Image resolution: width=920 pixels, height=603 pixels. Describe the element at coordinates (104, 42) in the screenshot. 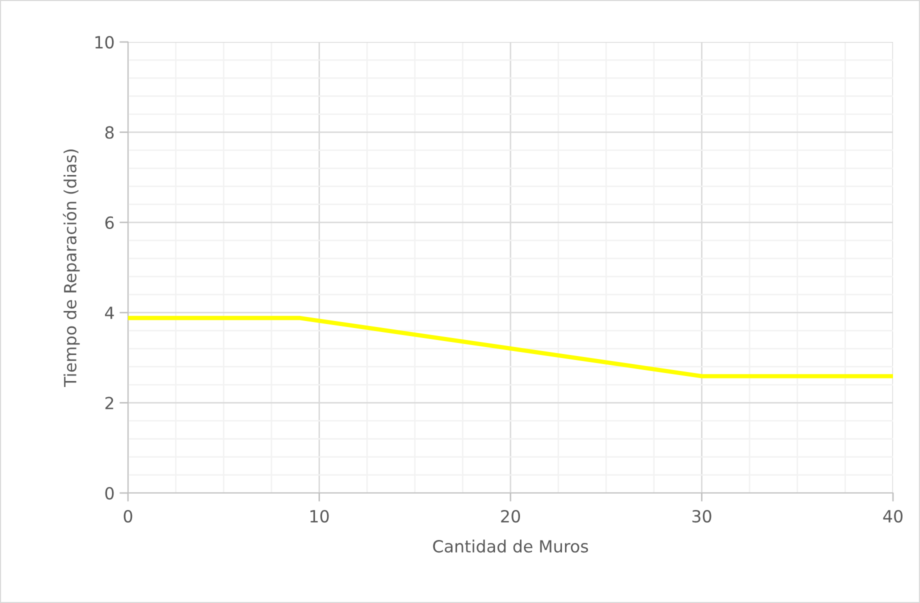

I see `y-tick-label: 10` at that location.